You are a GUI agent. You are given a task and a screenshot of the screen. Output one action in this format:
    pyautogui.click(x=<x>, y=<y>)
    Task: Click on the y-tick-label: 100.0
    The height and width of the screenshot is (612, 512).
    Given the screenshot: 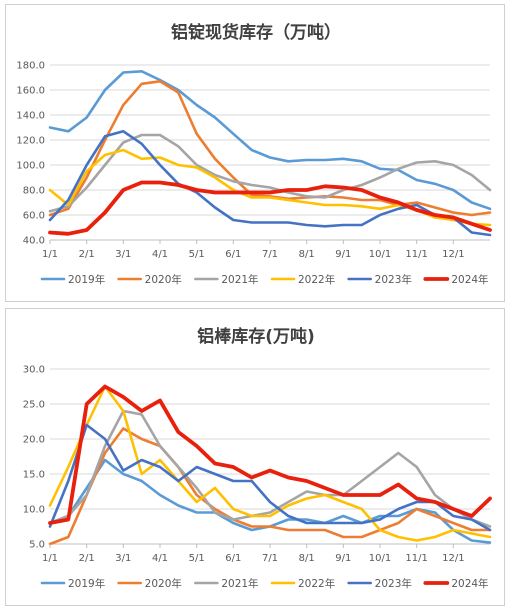 What is the action you would take?
    pyautogui.click(x=30, y=166)
    